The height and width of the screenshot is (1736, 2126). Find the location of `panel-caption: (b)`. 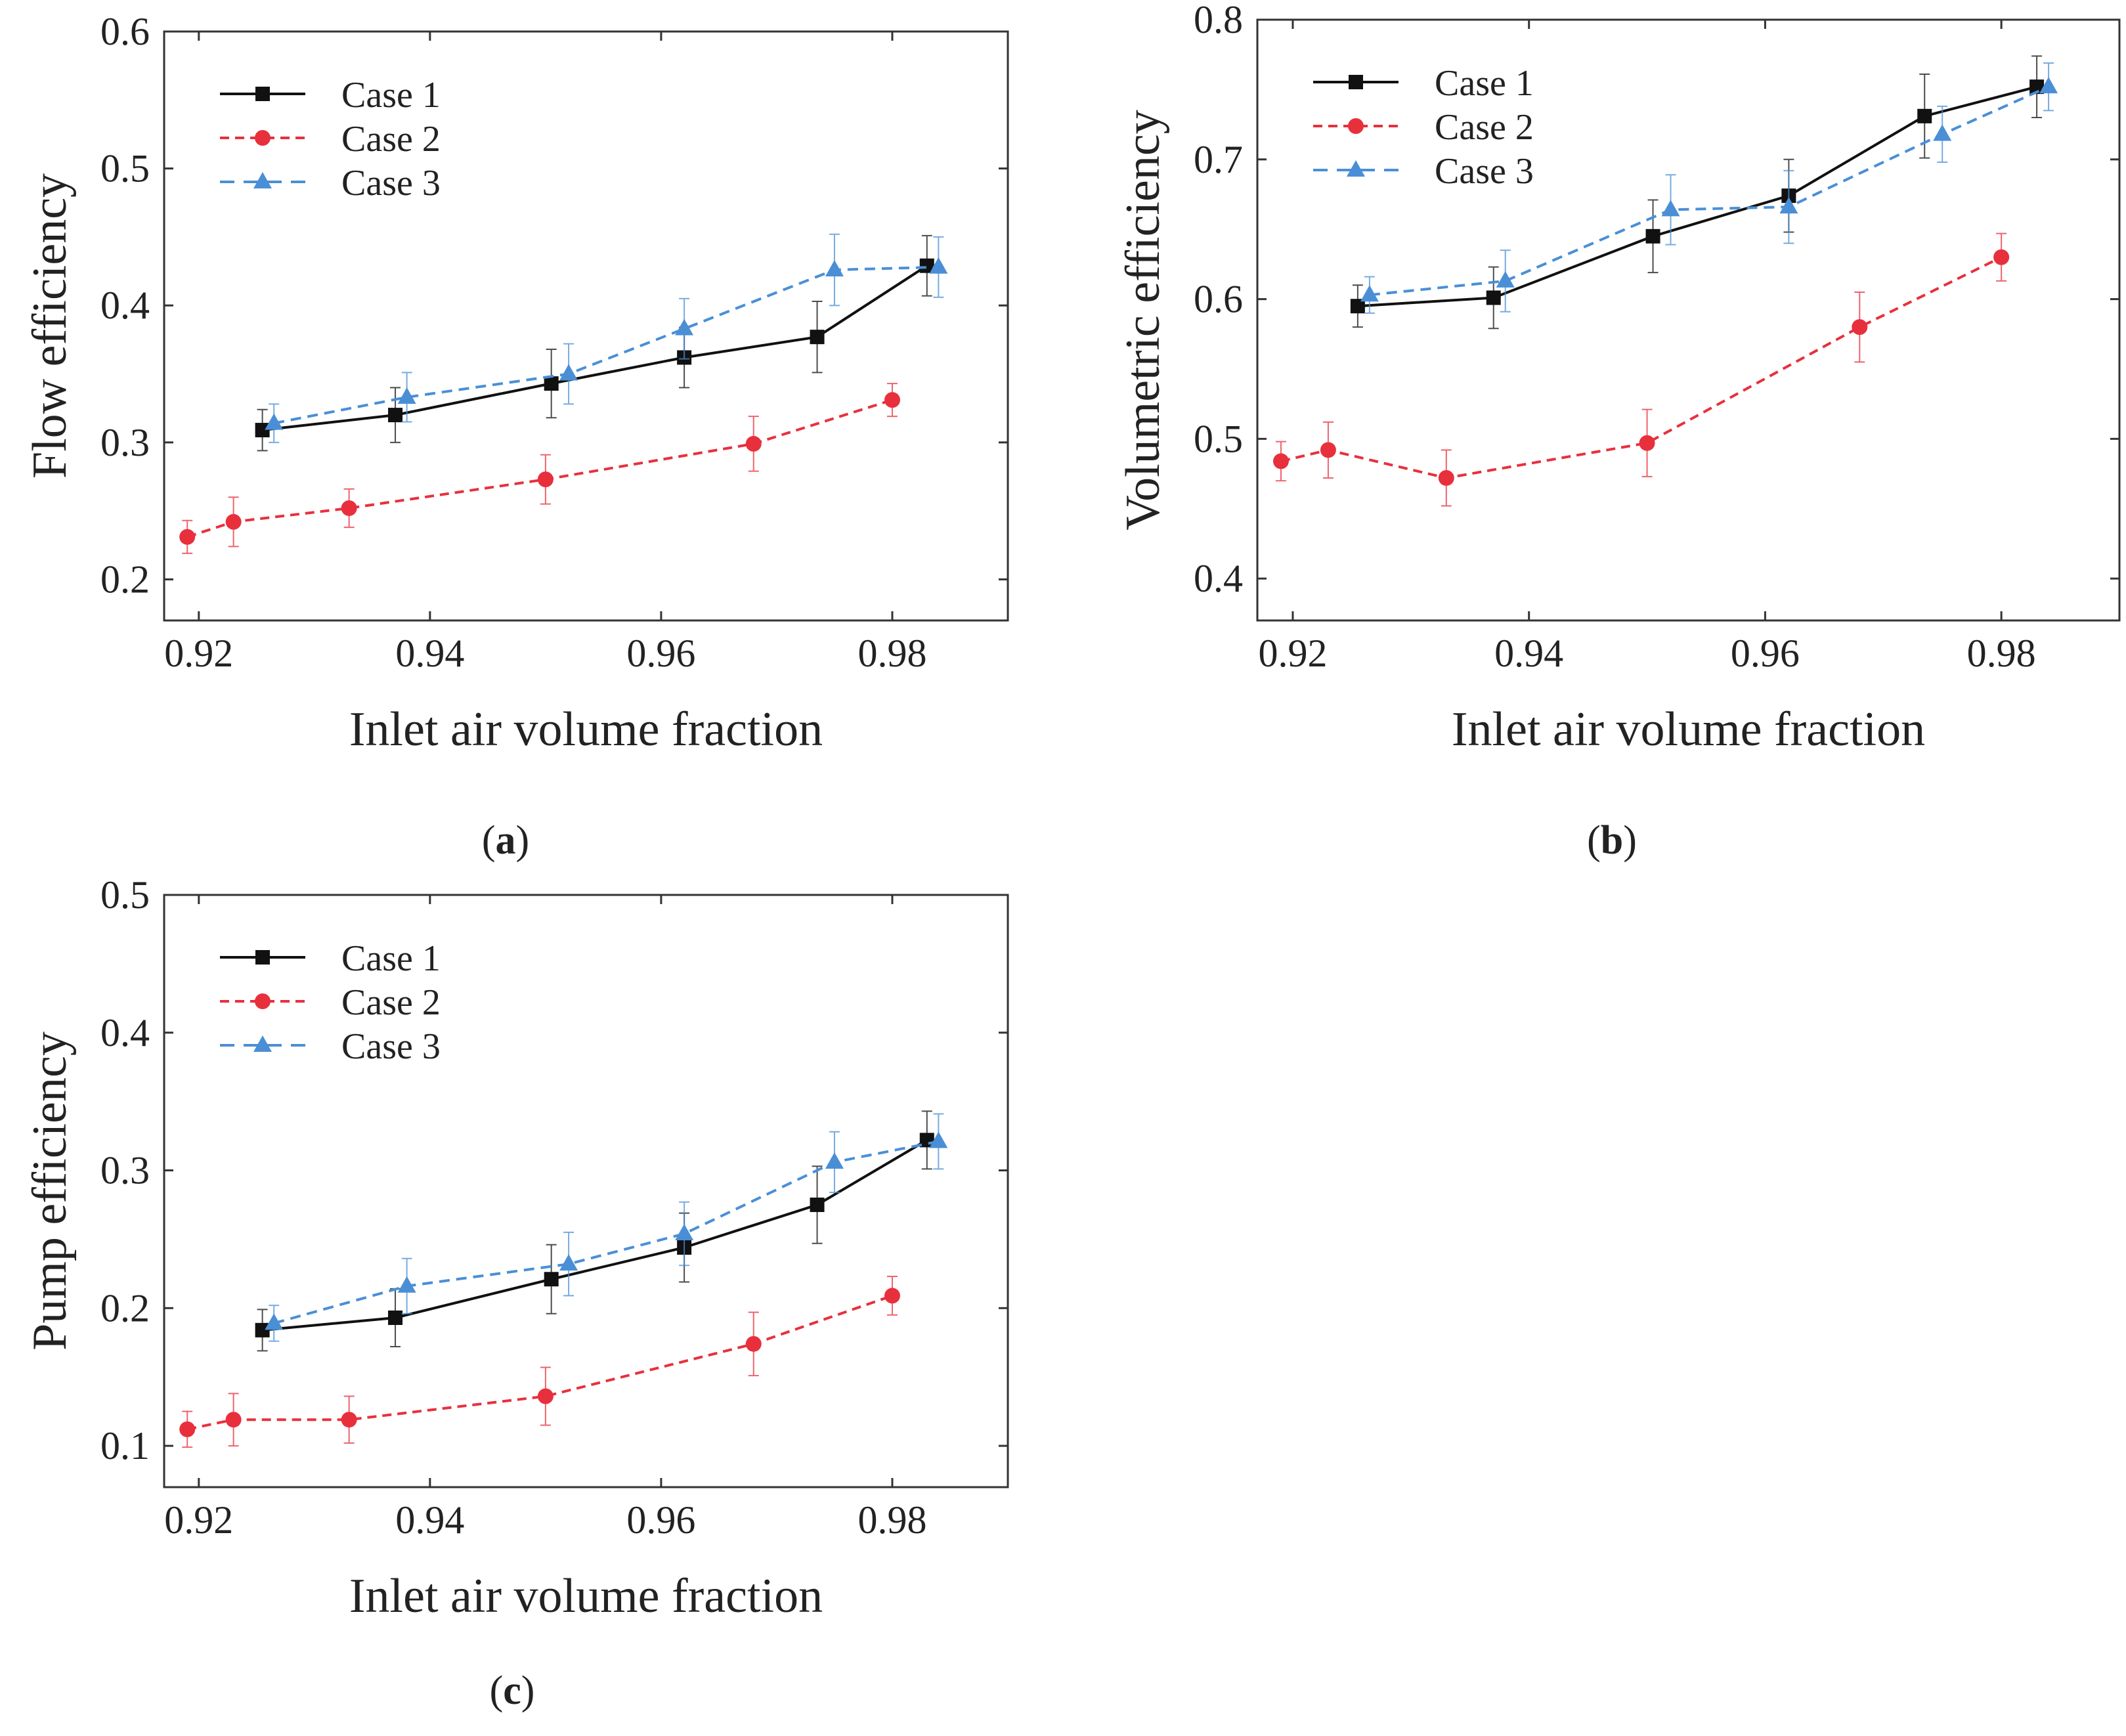

panel-caption: (b) is located at coordinates (1612, 840).